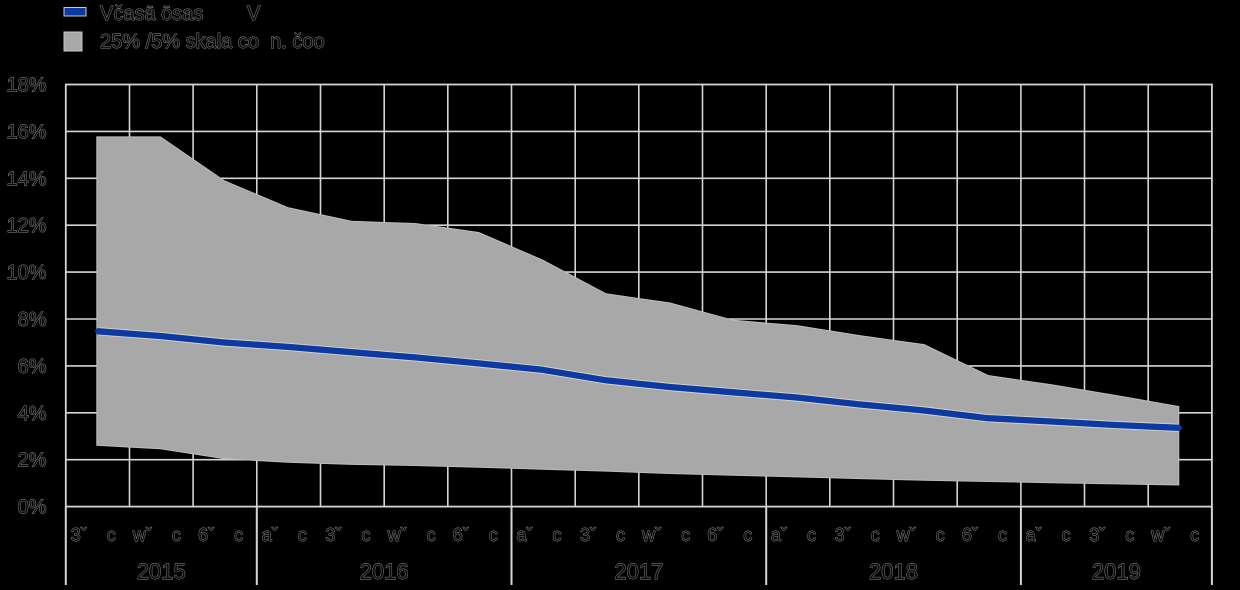 The image size is (1240, 590). Describe the element at coordinates (212, 42) in the screenshot. I see `svg-text: 25% /5% skala co n. čoo` at that location.